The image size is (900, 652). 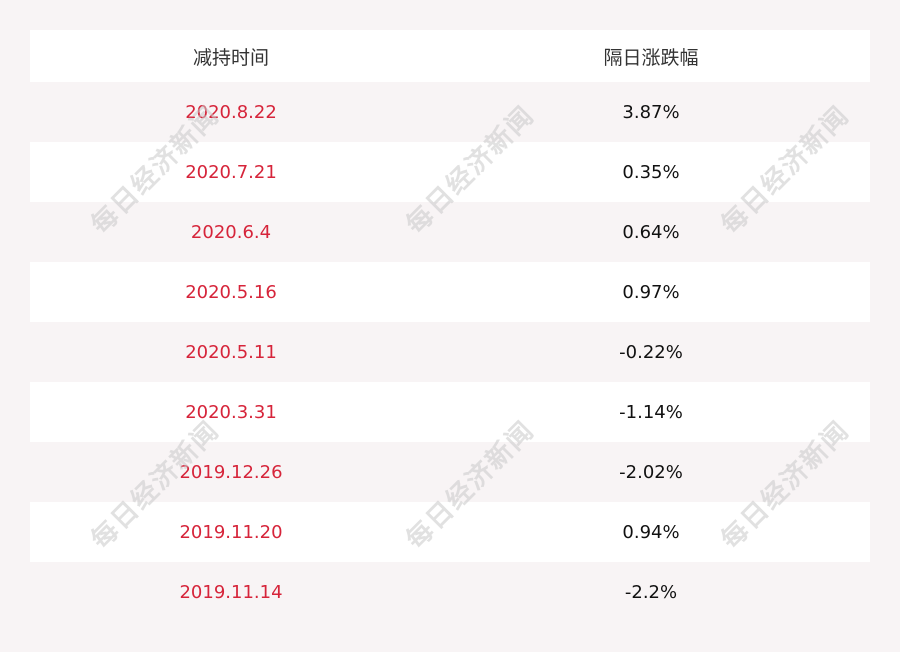 What do you see at coordinates (450, 532) in the screenshot?
I see `table-row: 2019.11.20 0.94%` at bounding box center [450, 532].